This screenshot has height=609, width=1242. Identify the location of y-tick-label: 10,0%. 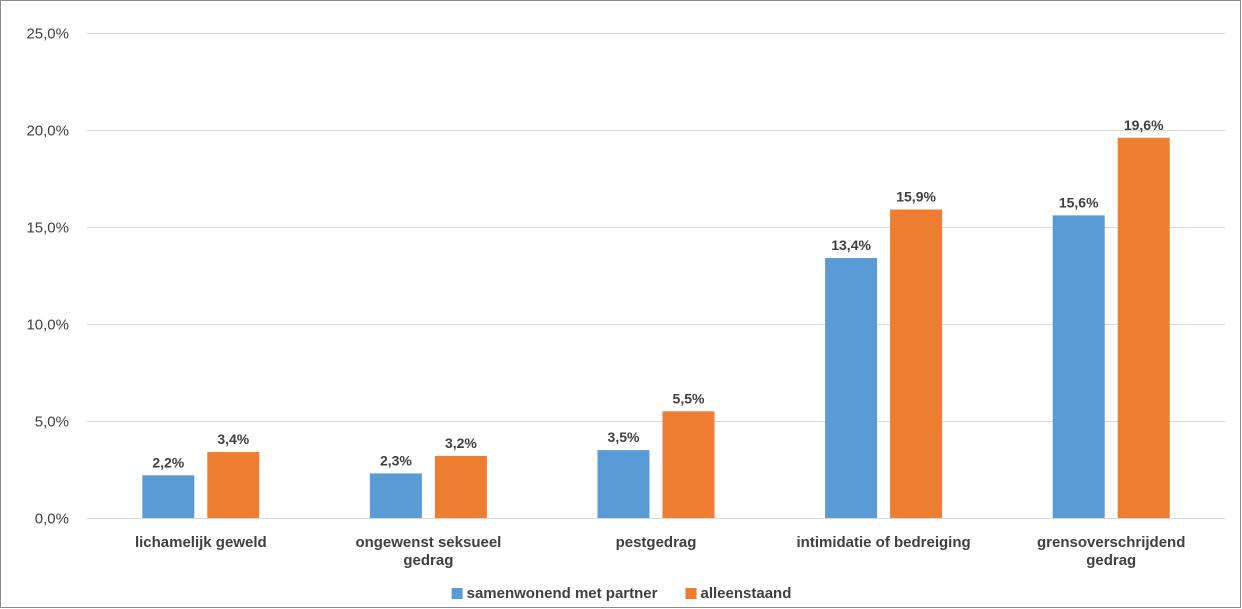
(47, 325).